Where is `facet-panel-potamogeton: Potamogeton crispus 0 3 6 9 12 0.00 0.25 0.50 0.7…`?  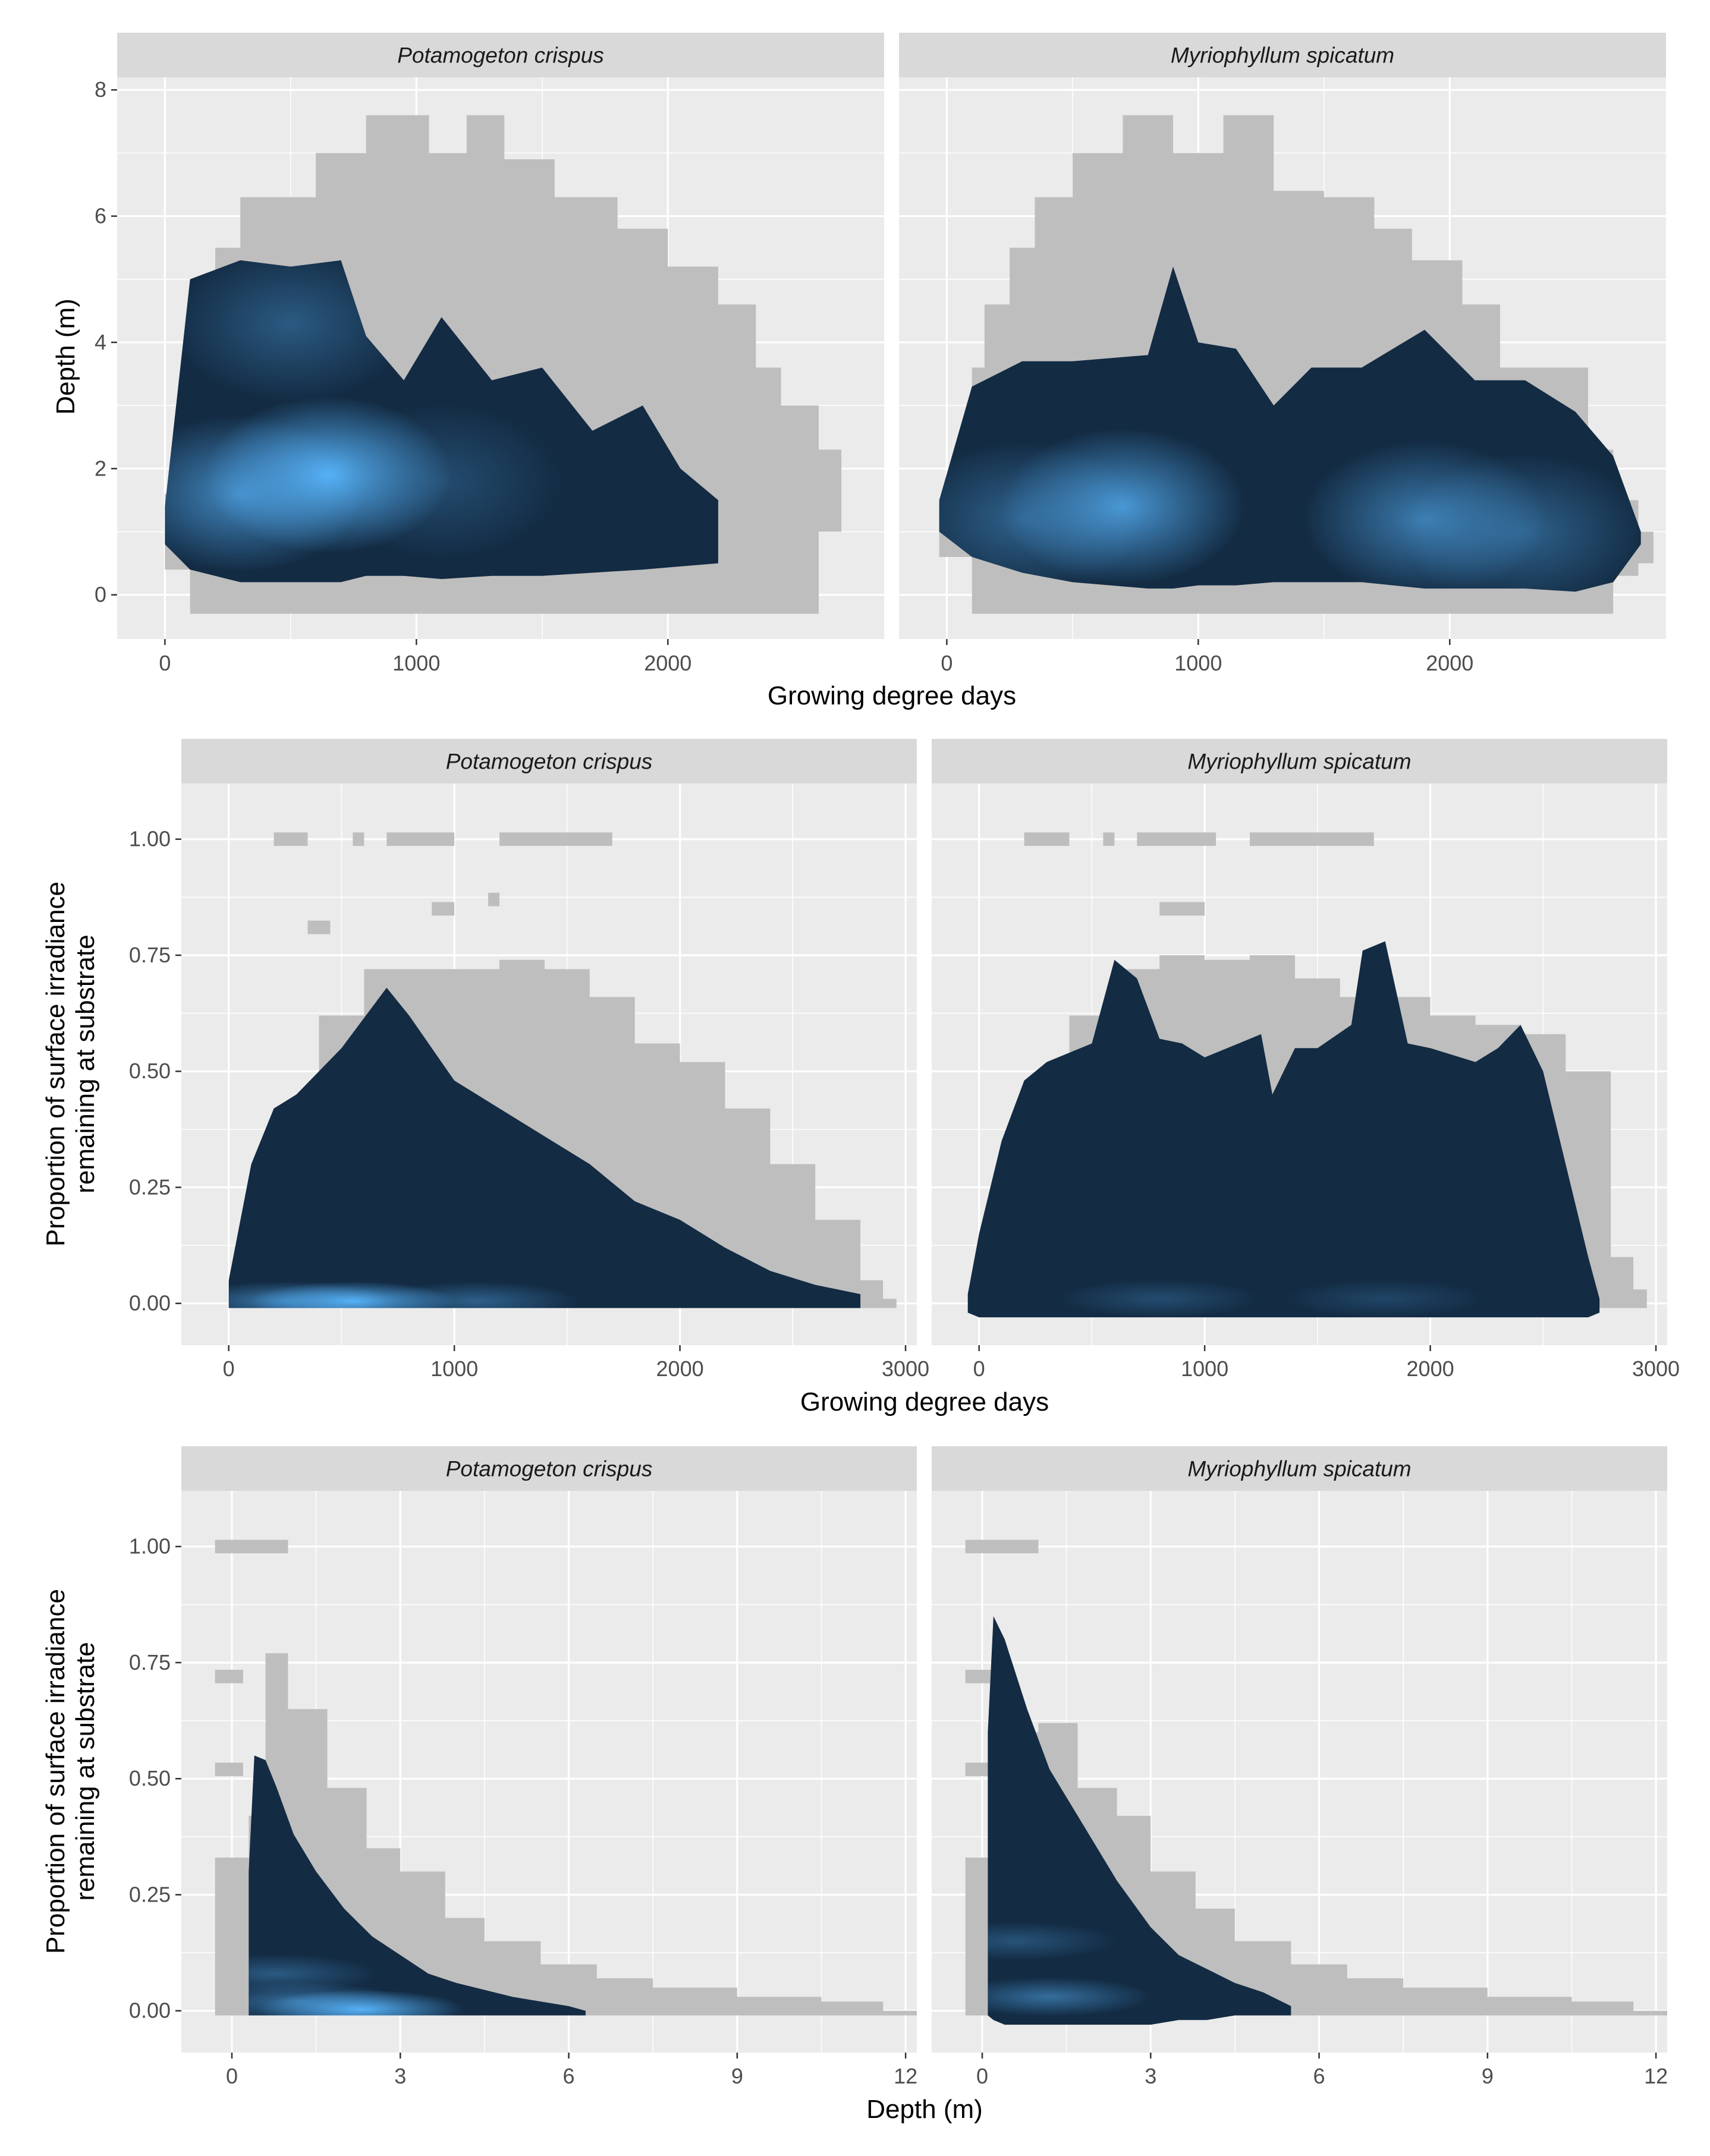
facet-panel-potamogeton: Potamogeton crispus 0 3 6 9 12 0.00 0.25 0.50 0.7… is located at coordinates (523, 1767).